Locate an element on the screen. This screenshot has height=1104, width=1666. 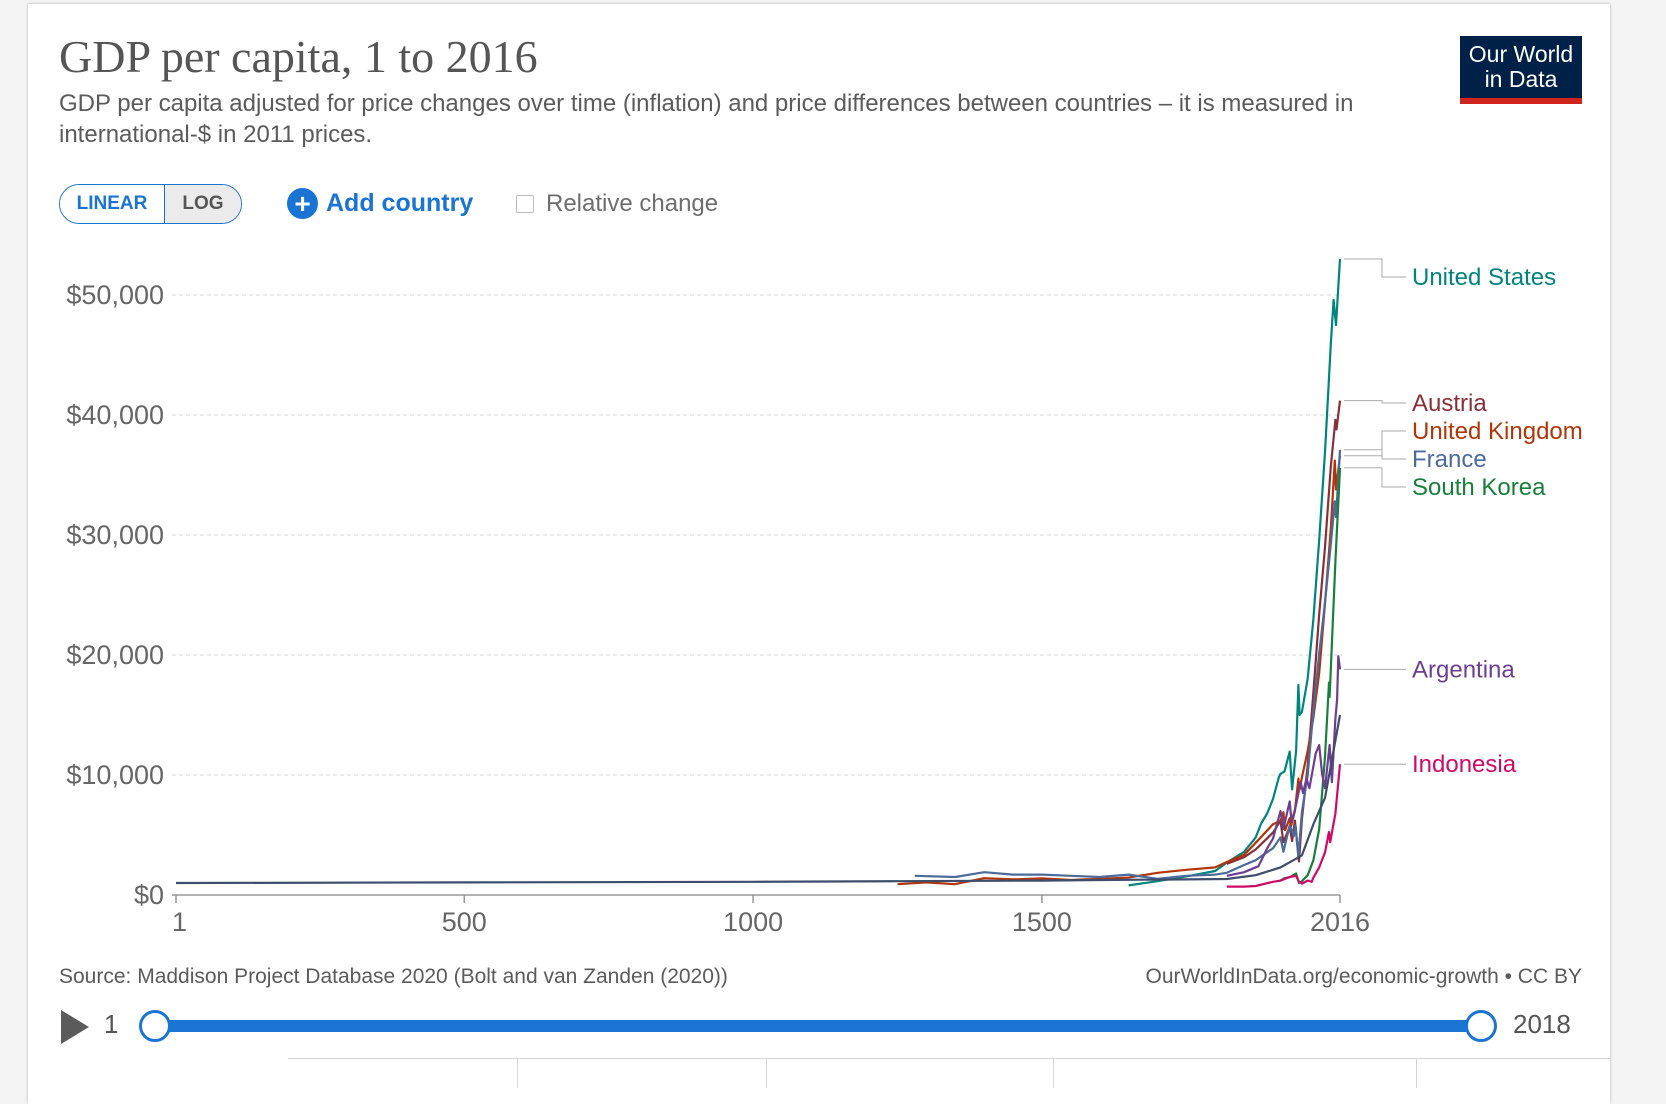
y-tick-label: $0 is located at coordinates (149, 895).